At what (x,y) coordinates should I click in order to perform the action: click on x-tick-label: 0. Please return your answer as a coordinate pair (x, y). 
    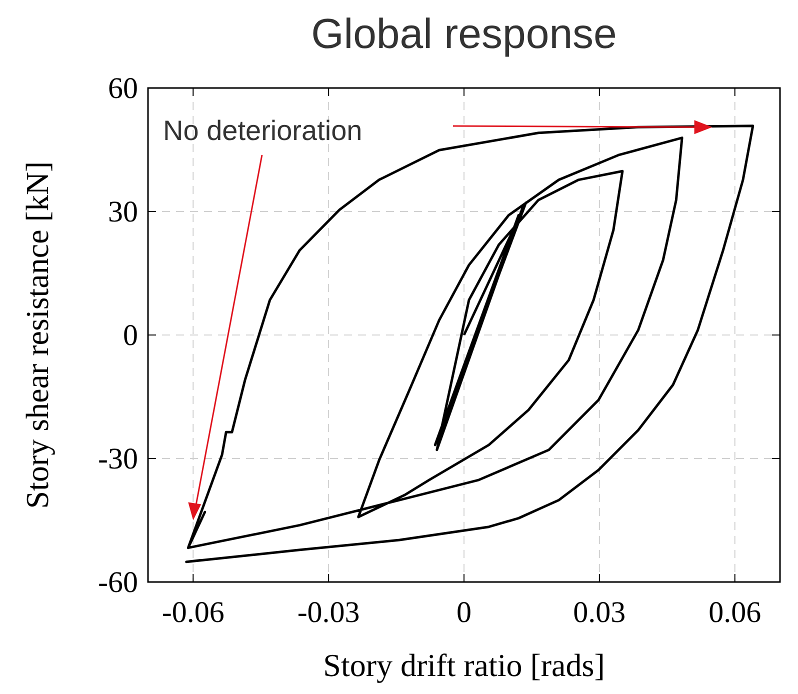
    Looking at the image, I should click on (464, 612).